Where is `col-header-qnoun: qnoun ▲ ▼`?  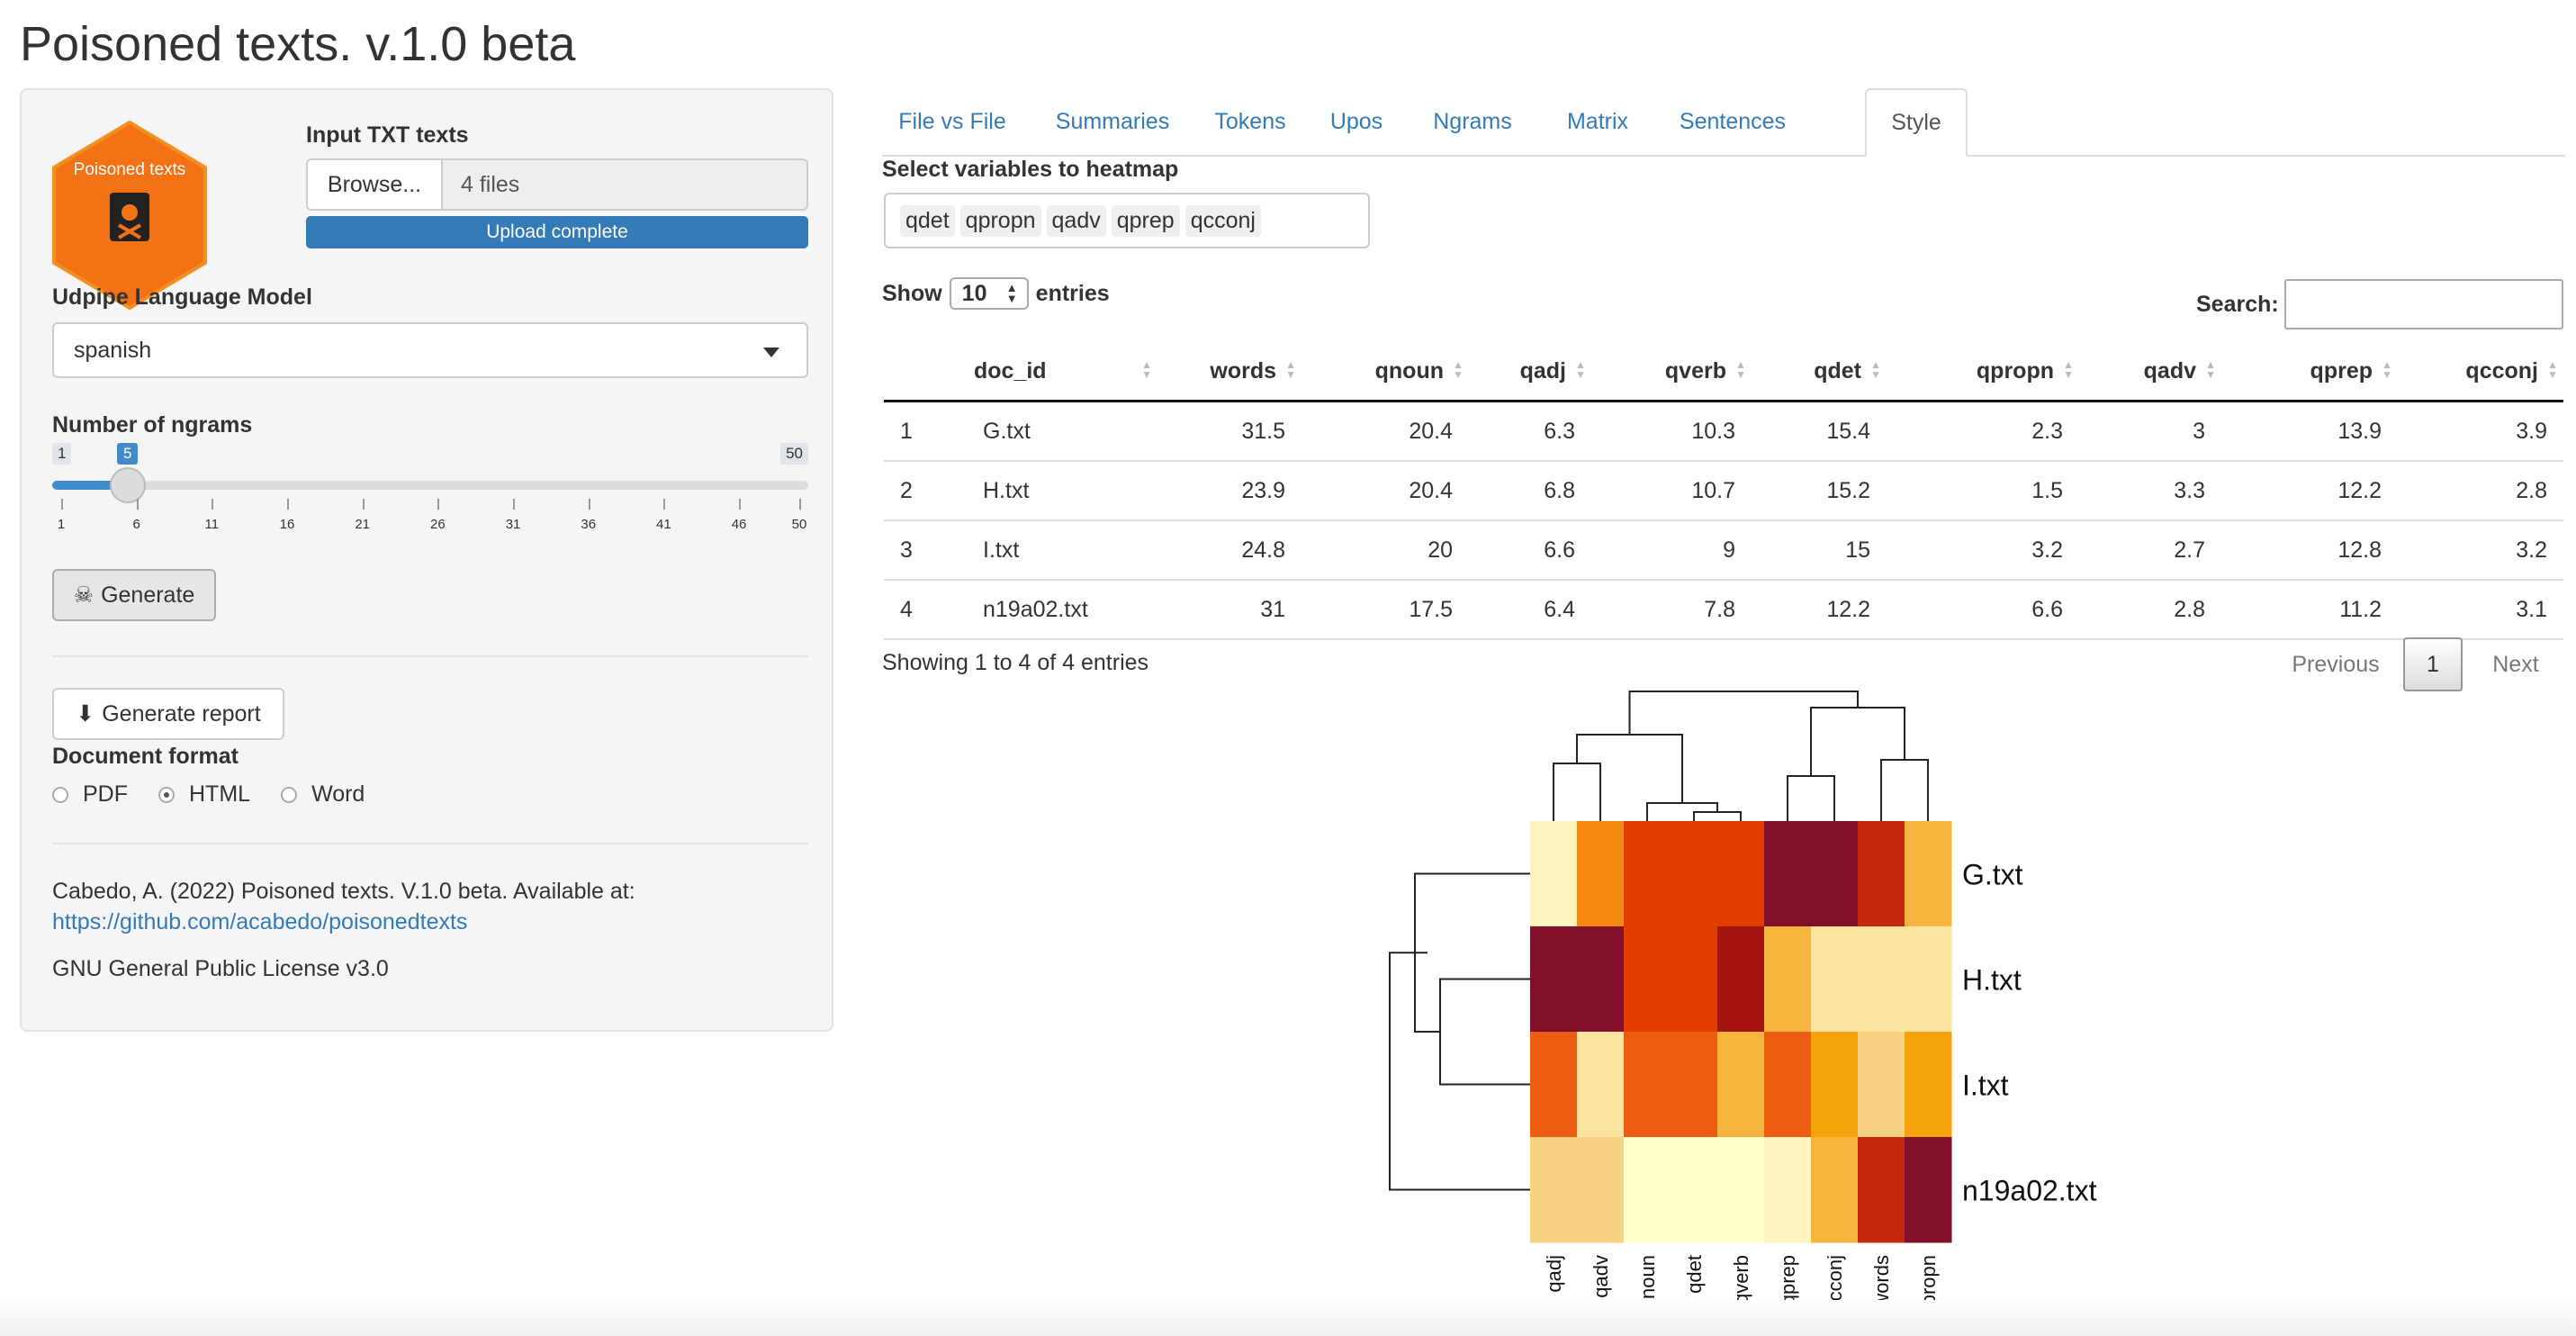
col-header-qnoun: qnoun ▲ ▼ is located at coordinates (1385, 372).